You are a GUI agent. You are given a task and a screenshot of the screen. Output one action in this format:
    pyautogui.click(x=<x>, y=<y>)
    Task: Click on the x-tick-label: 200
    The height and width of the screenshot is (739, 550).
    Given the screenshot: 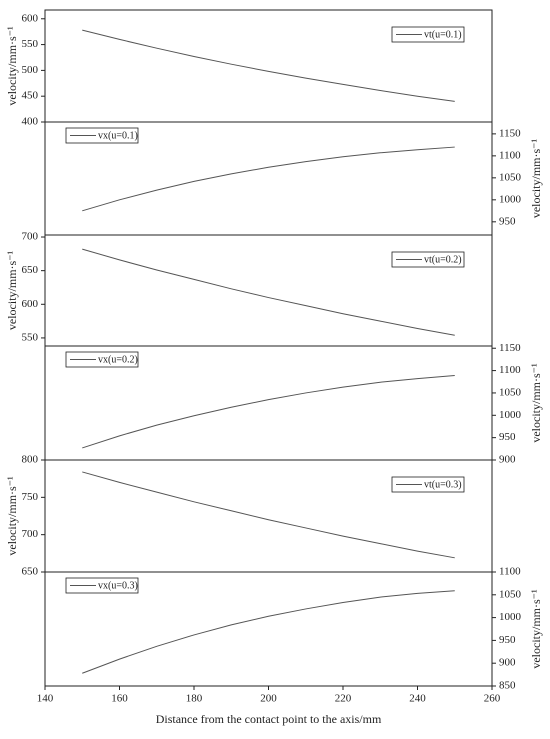 What is the action you would take?
    pyautogui.click(x=268, y=699)
    